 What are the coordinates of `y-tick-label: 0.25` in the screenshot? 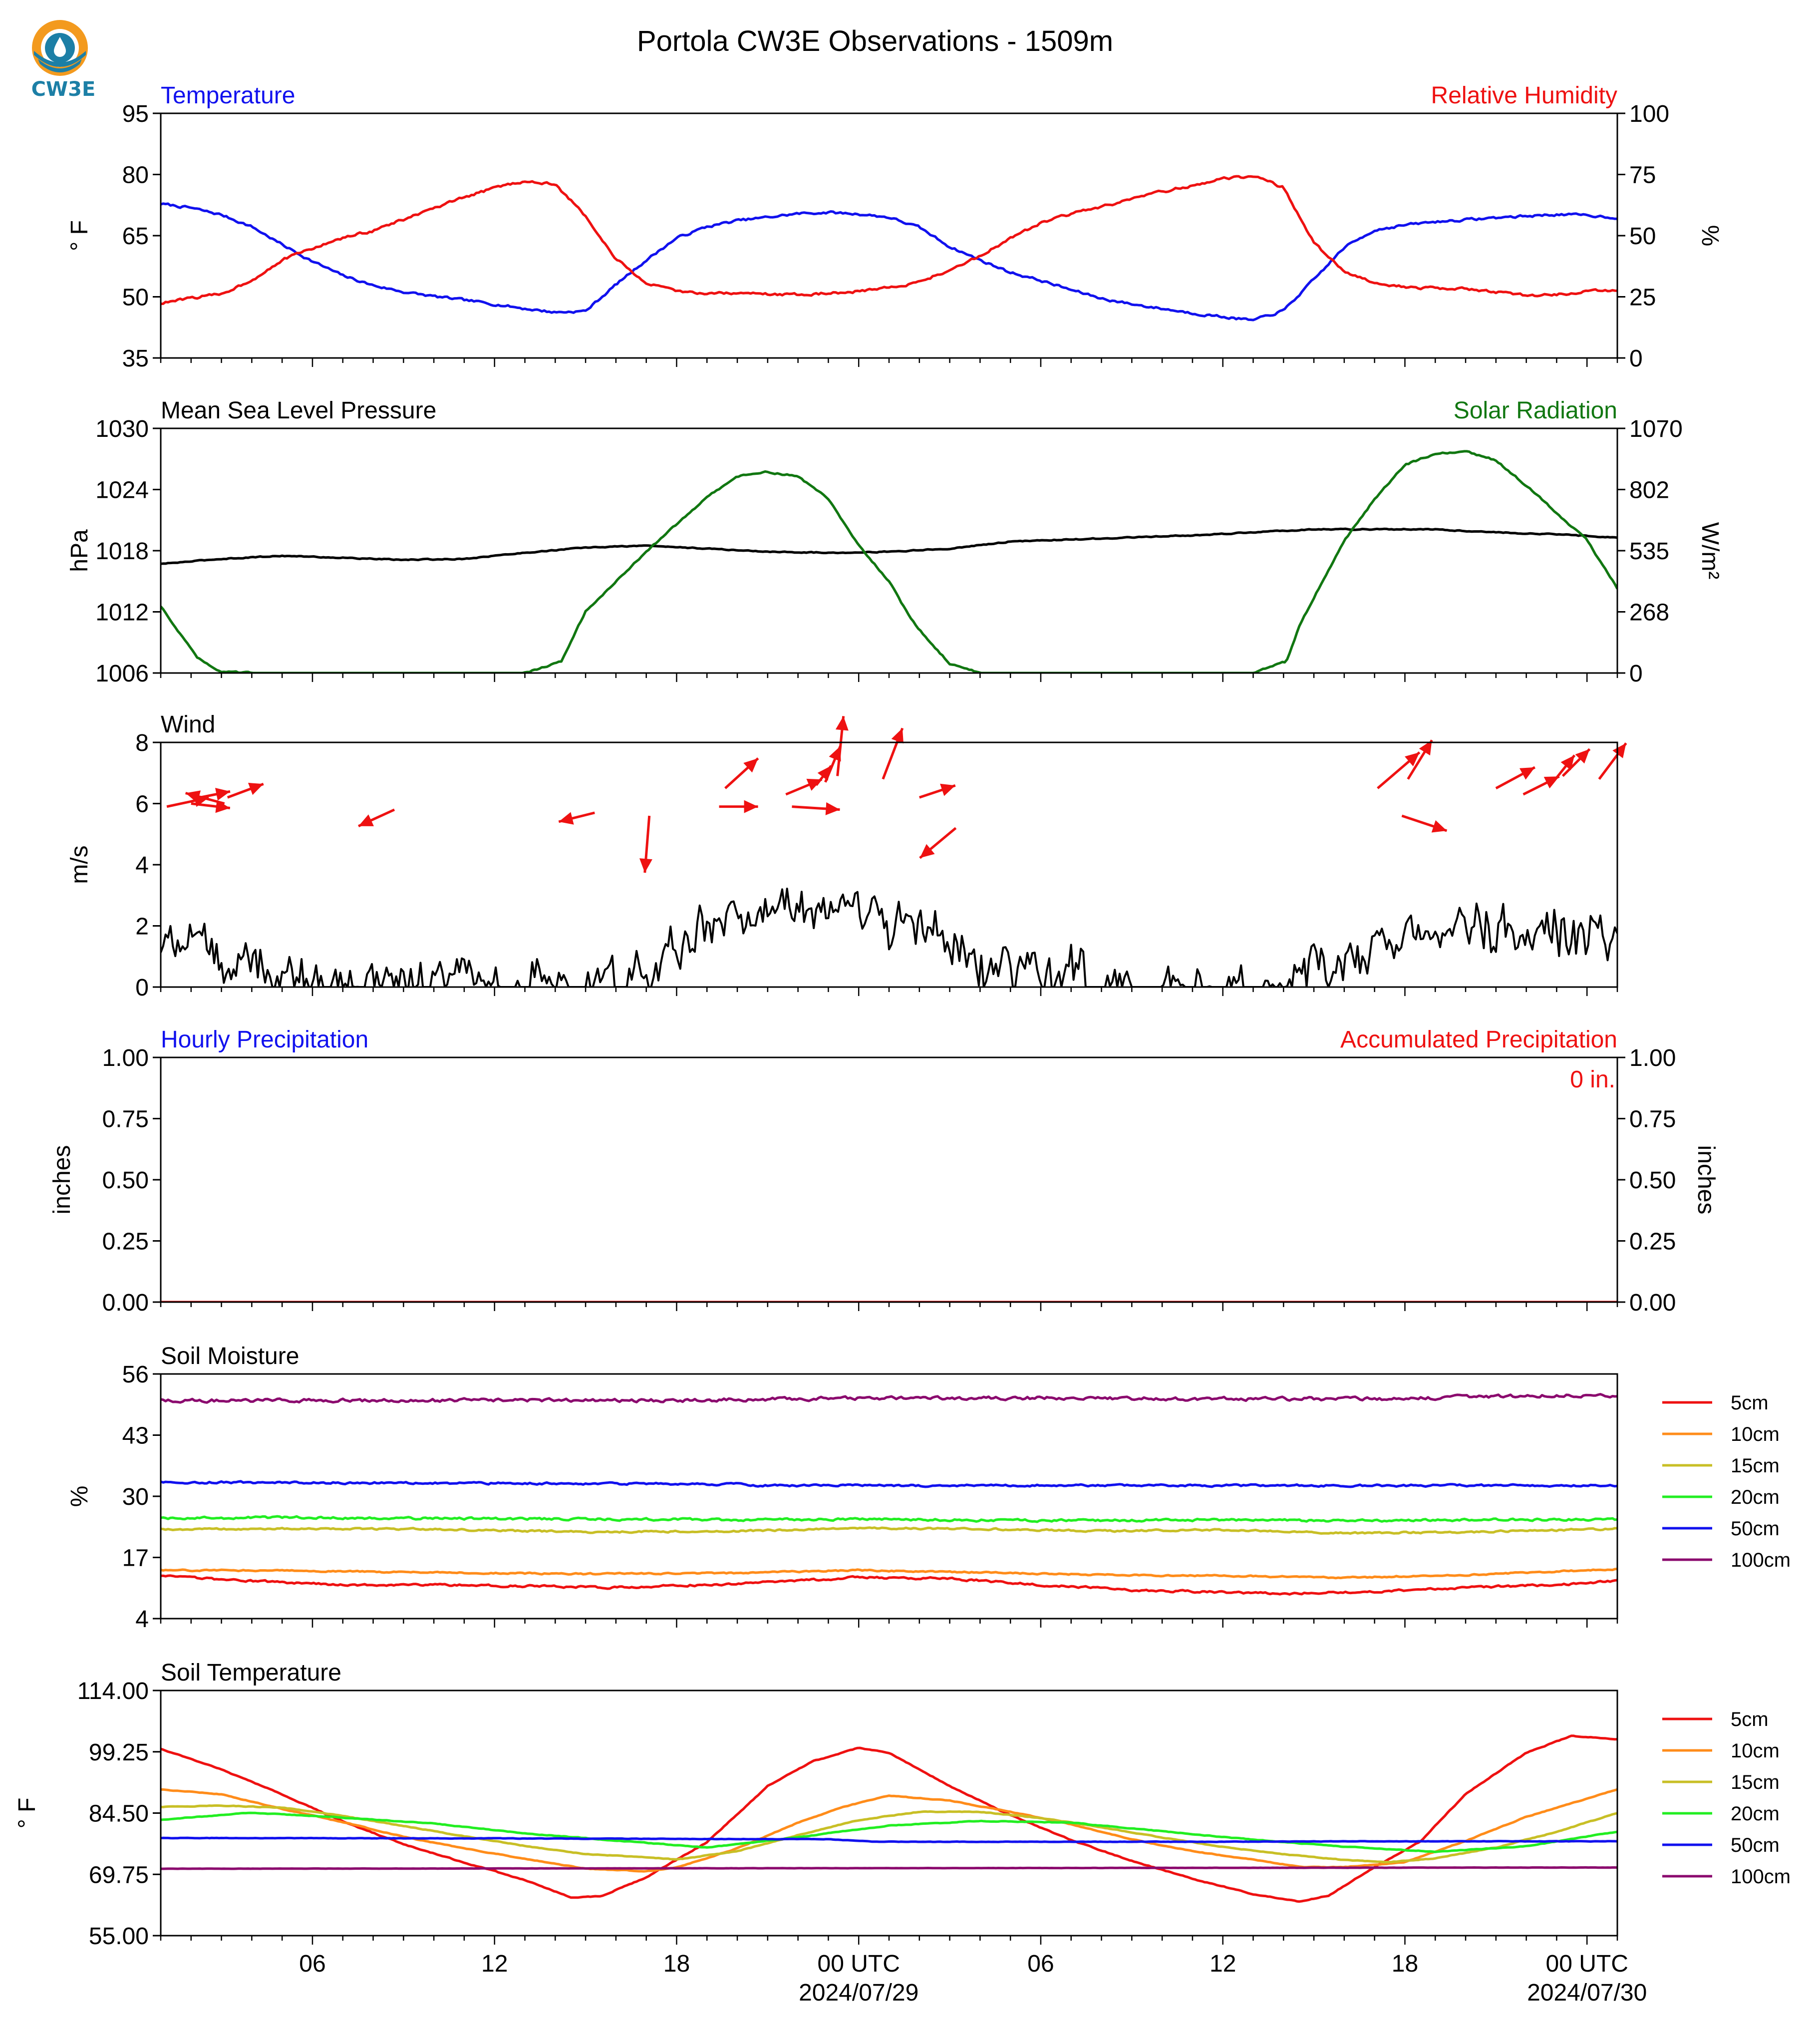 It's located at (125, 1242).